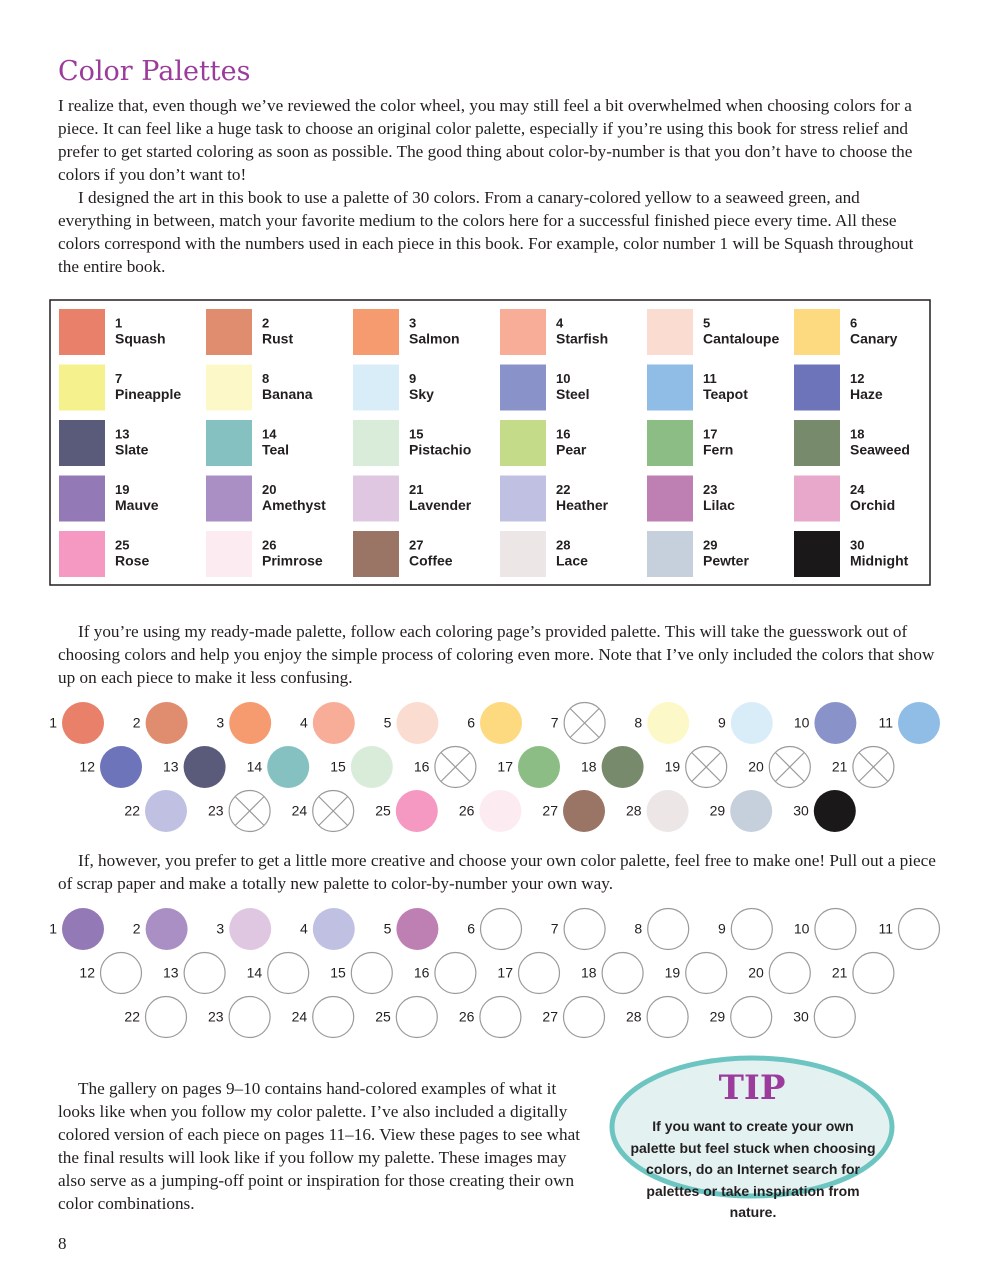 This screenshot has width=1000, height=1279. I want to click on color-number: 27, so click(416, 544).